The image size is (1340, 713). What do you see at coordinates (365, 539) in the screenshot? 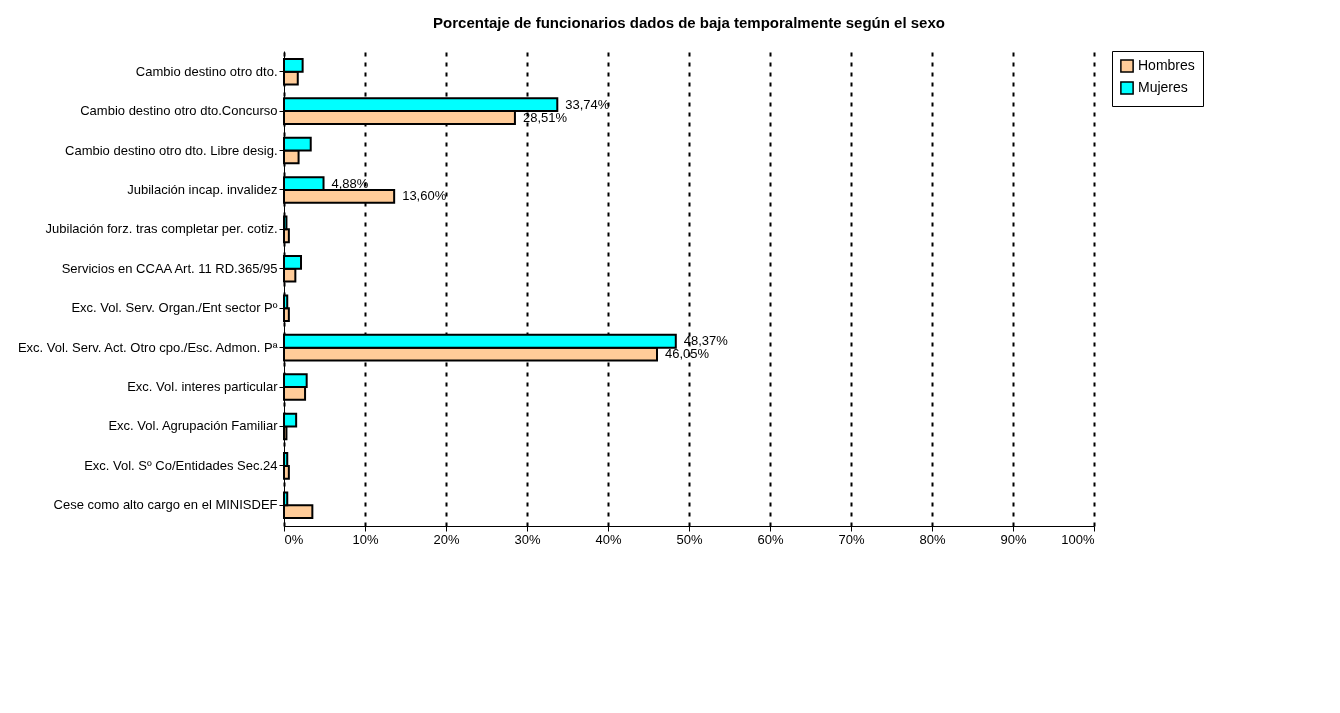
I see `x-tick-label: 10%` at bounding box center [365, 539].